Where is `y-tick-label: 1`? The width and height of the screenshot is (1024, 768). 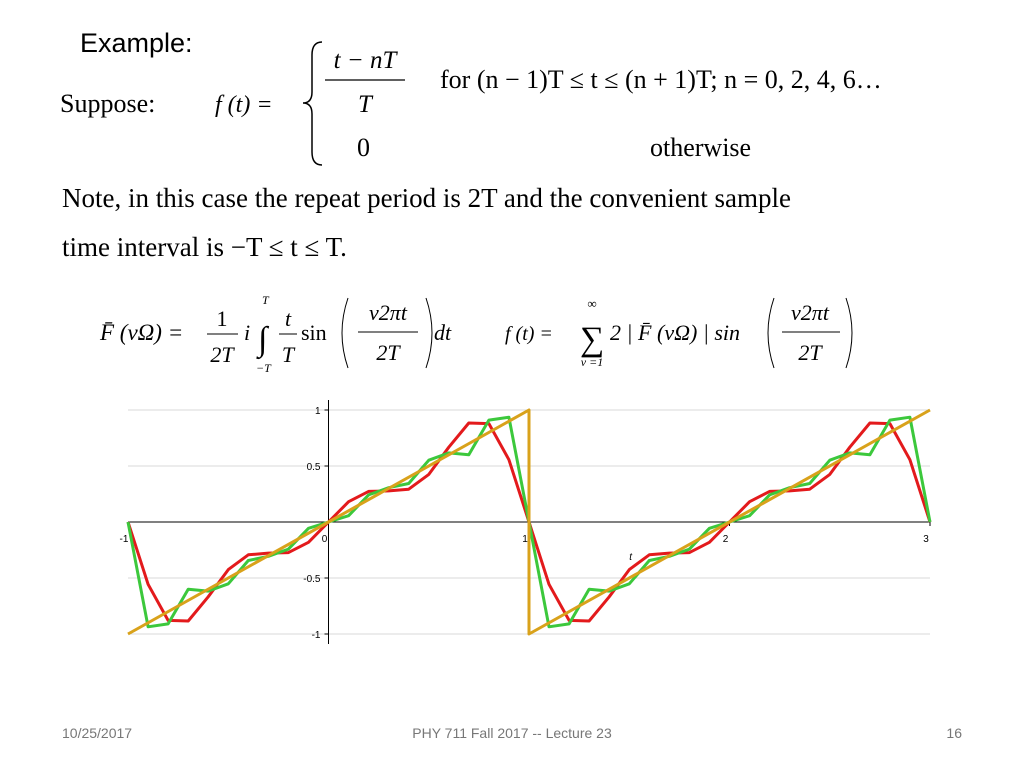
y-tick-label: 1 is located at coordinates (318, 411).